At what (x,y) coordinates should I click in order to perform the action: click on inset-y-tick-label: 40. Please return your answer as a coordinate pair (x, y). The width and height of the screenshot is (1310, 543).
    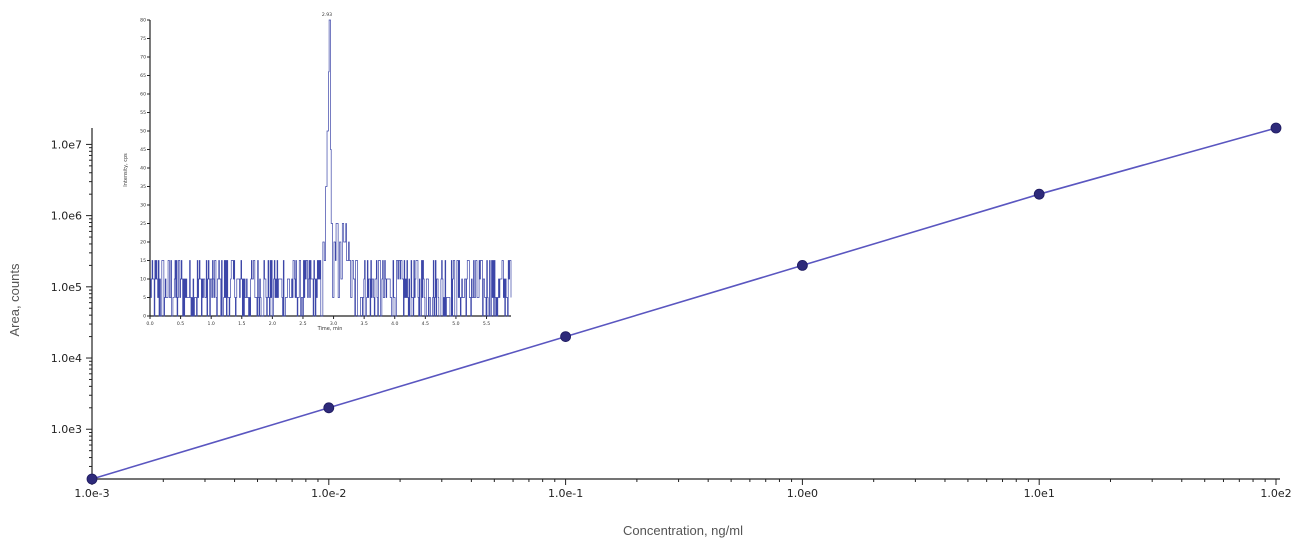
    Looking at the image, I should click on (143, 169).